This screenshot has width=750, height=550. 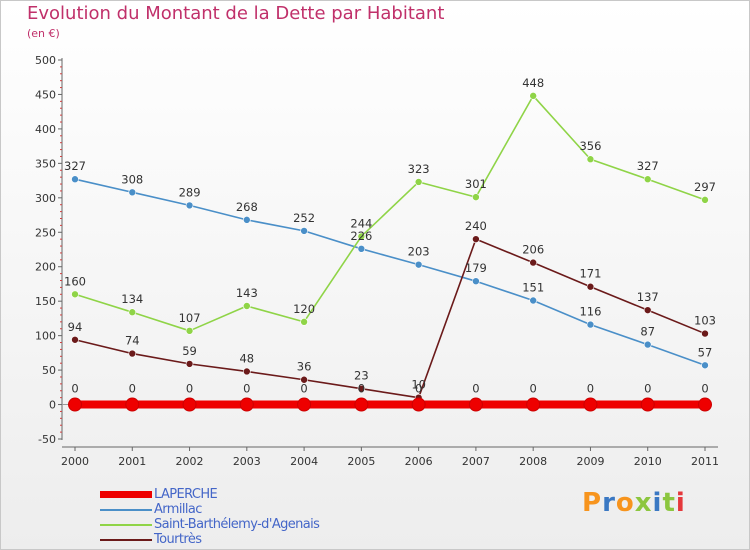 I want to click on data-label: 36, so click(x=304, y=367).